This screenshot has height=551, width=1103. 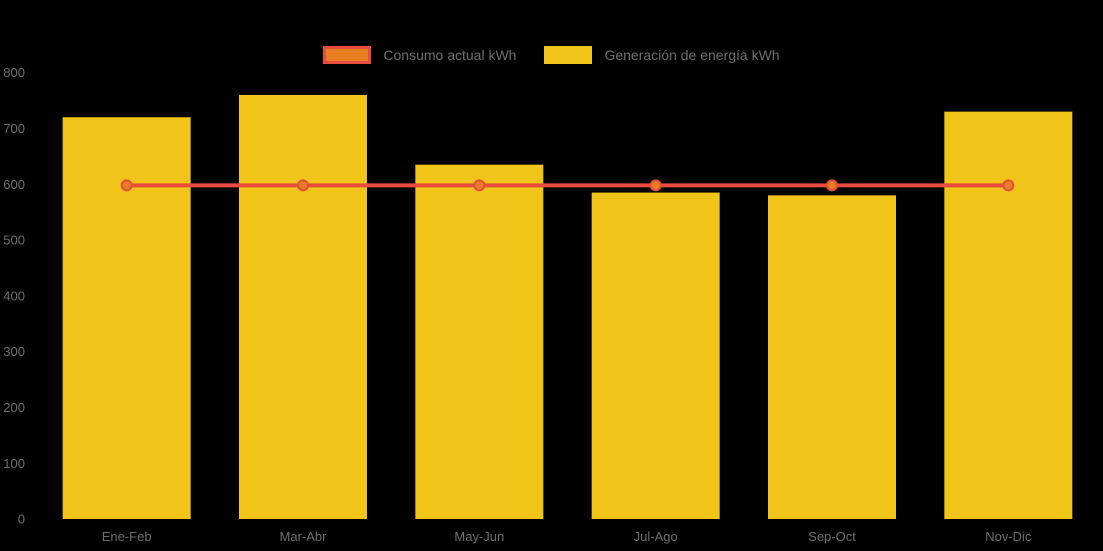 I want to click on y-tick-label-100: 100, so click(x=14, y=463).